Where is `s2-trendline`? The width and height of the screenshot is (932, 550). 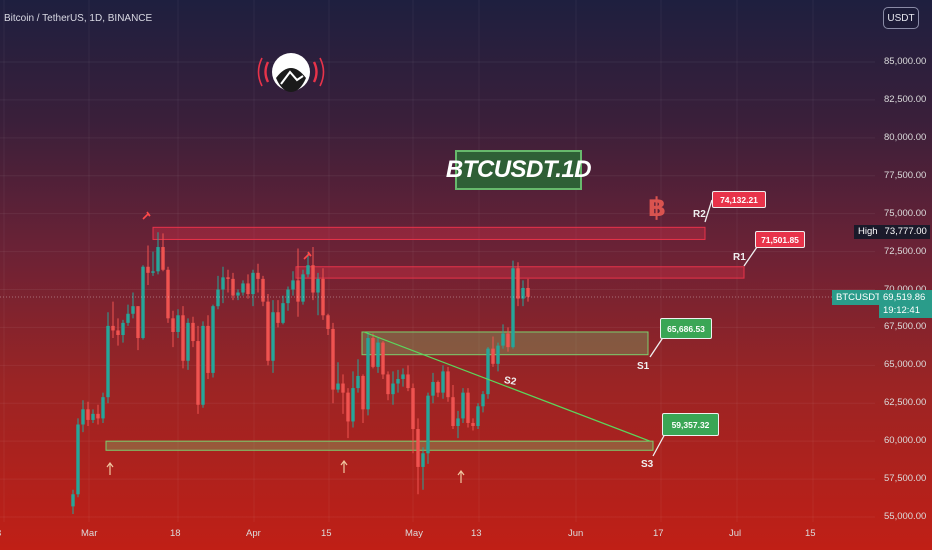 s2-trendline is located at coordinates (507, 386).